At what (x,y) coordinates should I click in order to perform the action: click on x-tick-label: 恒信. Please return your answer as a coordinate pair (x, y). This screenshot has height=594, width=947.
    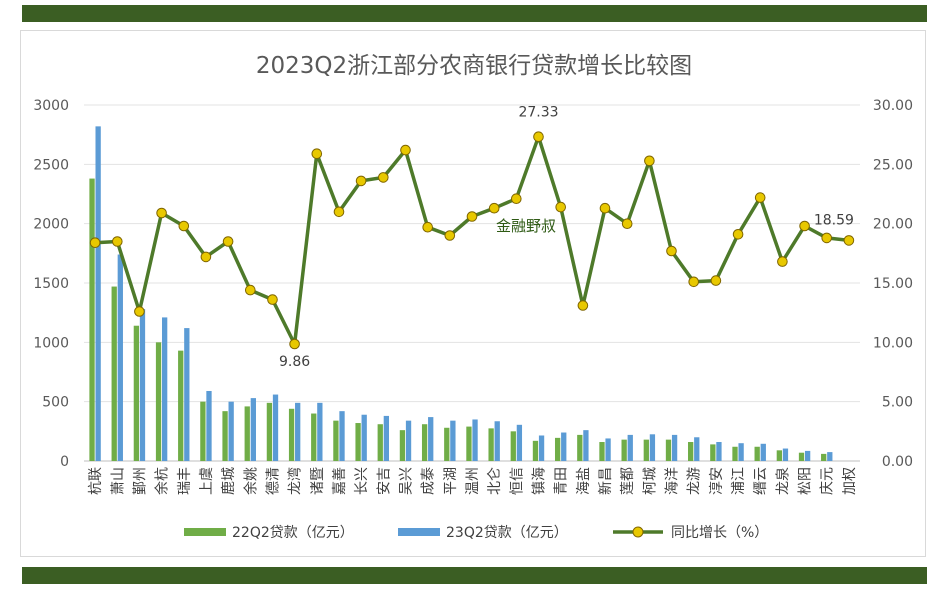
    Looking at the image, I should click on (517, 481).